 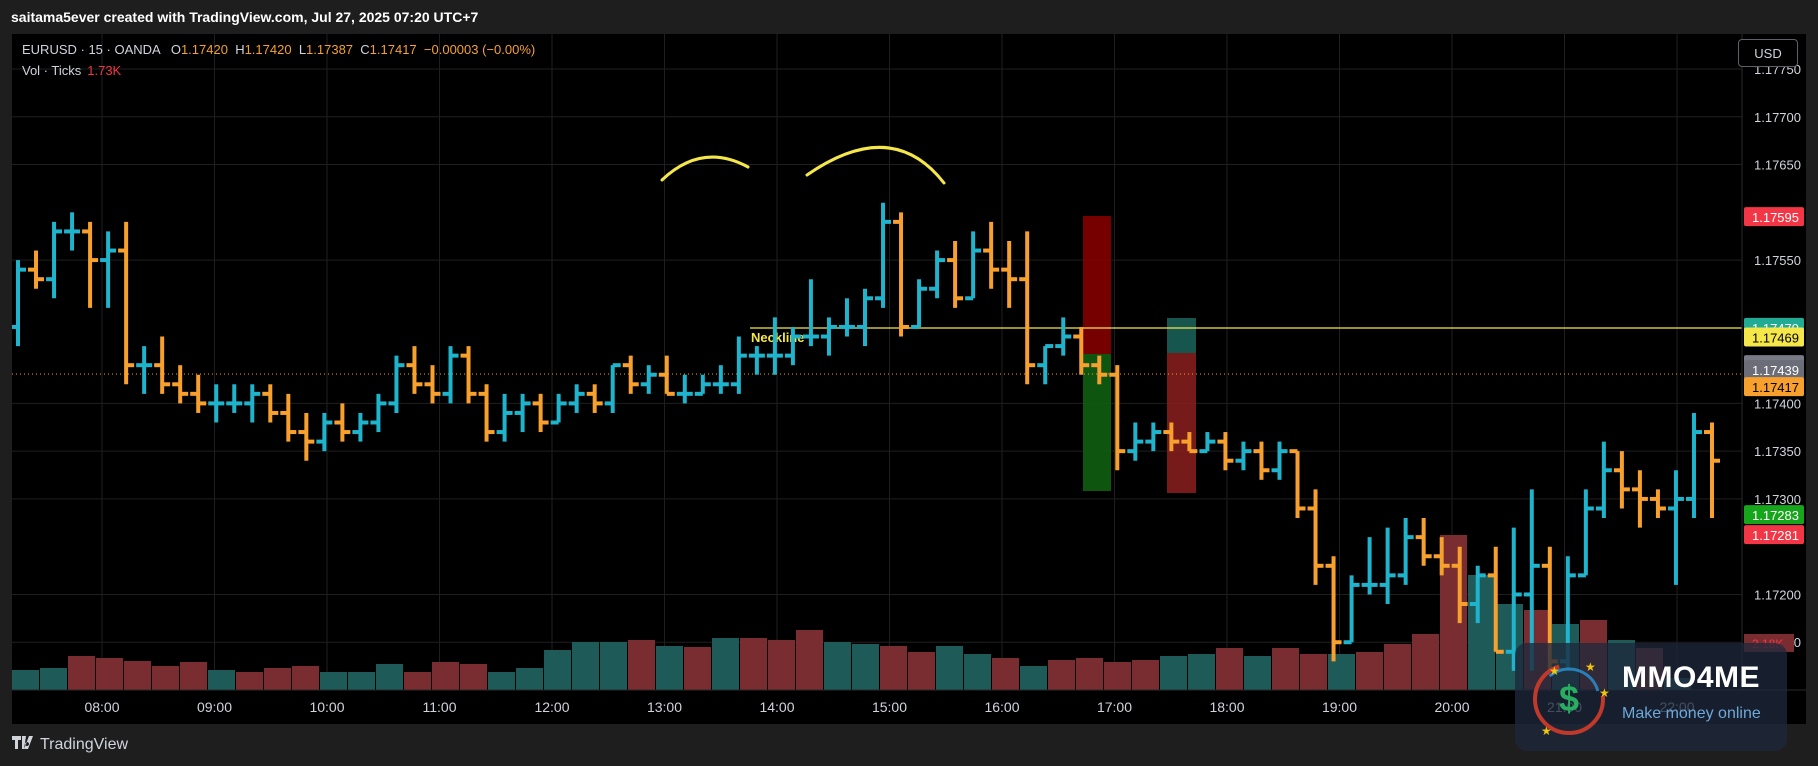 I want to click on symbol-label: EURUSD · 15 · OANDA, so click(x=91, y=49).